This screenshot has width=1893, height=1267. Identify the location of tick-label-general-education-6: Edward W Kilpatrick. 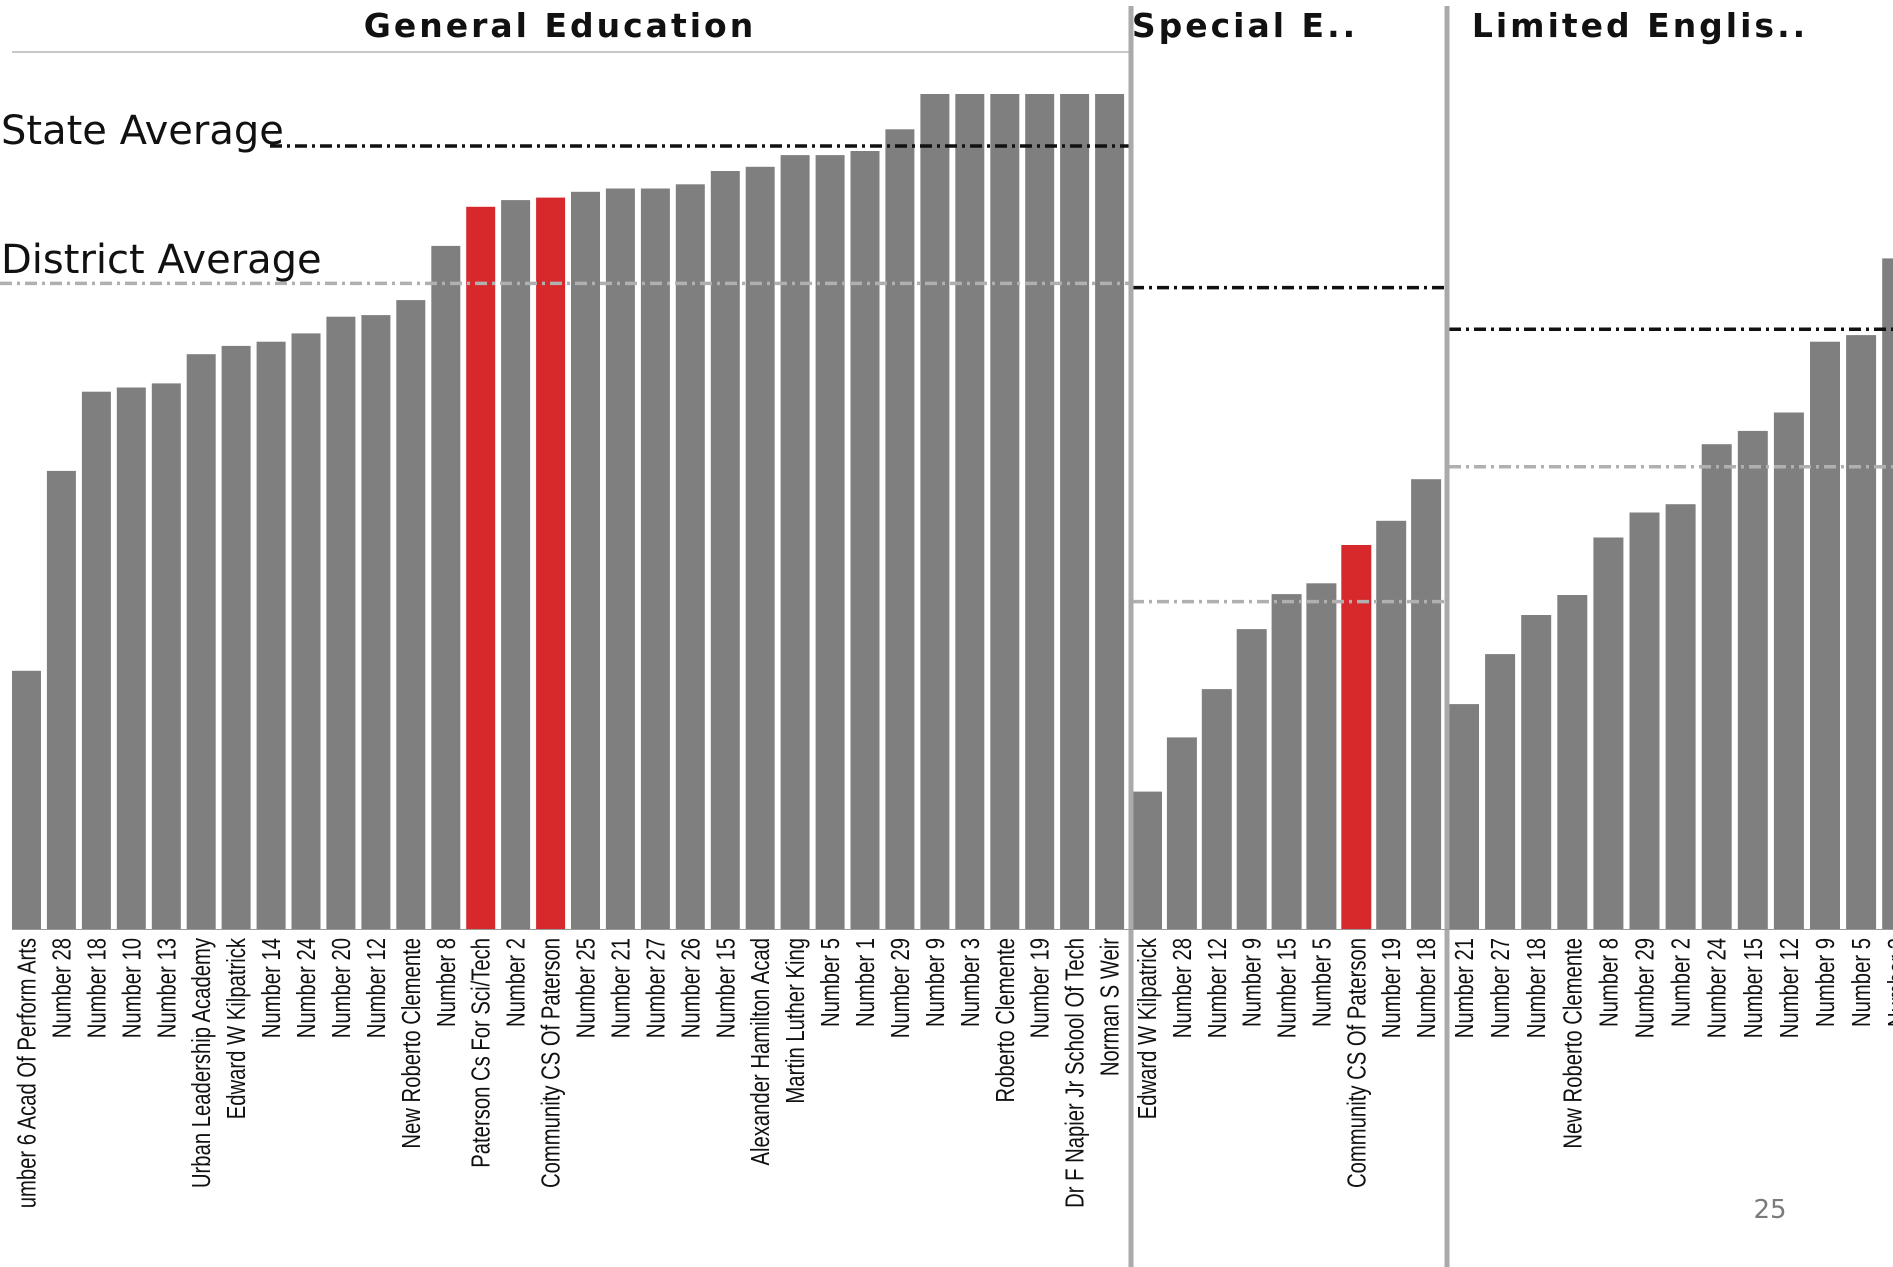
(236, 1029).